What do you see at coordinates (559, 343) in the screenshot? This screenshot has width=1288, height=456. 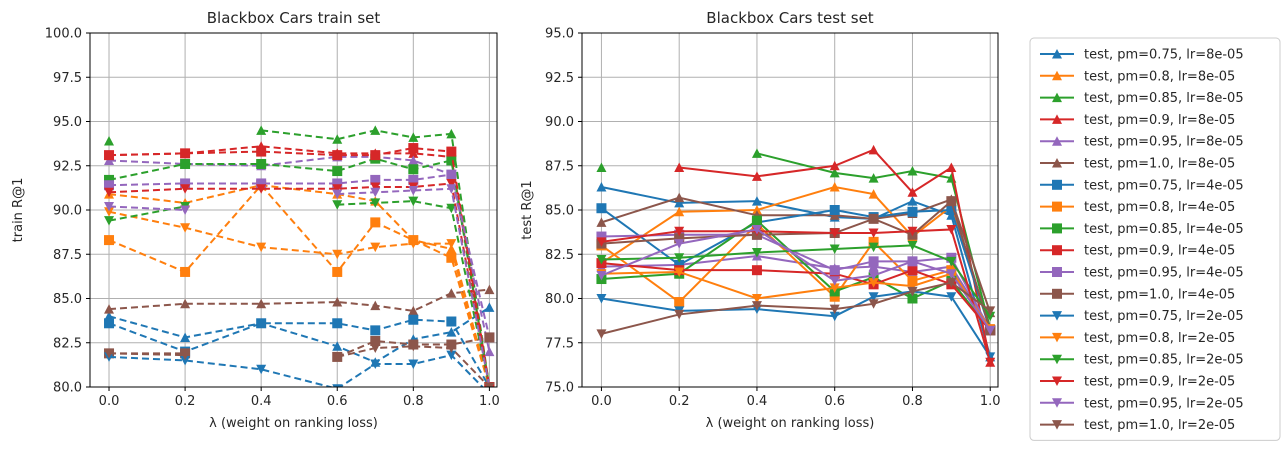 I see `y-tick-label: 77.5` at bounding box center [559, 343].